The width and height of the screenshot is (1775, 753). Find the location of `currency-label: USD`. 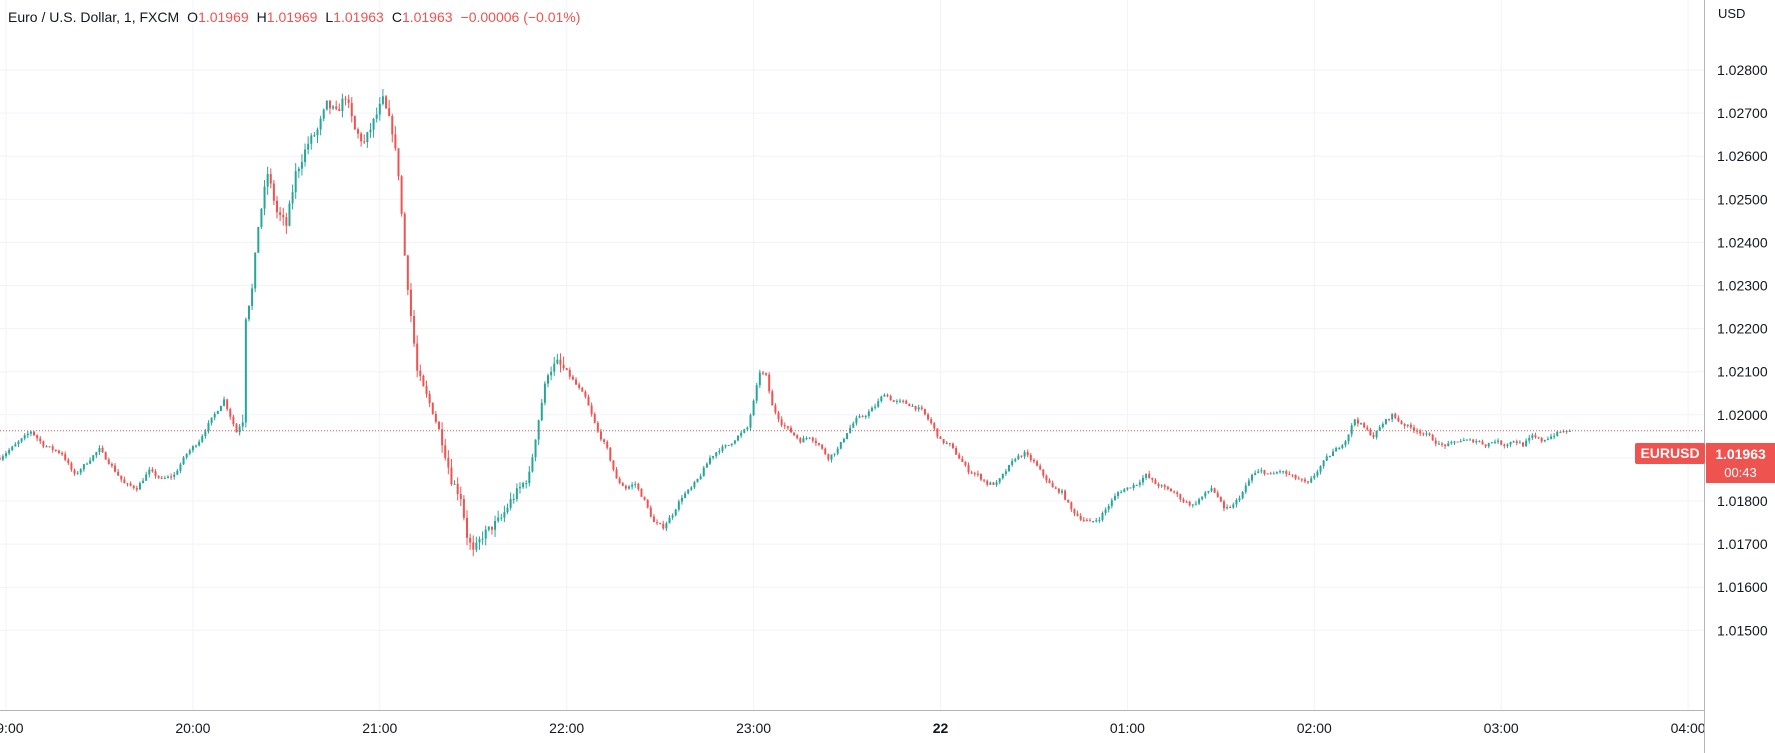

currency-label: USD is located at coordinates (1732, 13).